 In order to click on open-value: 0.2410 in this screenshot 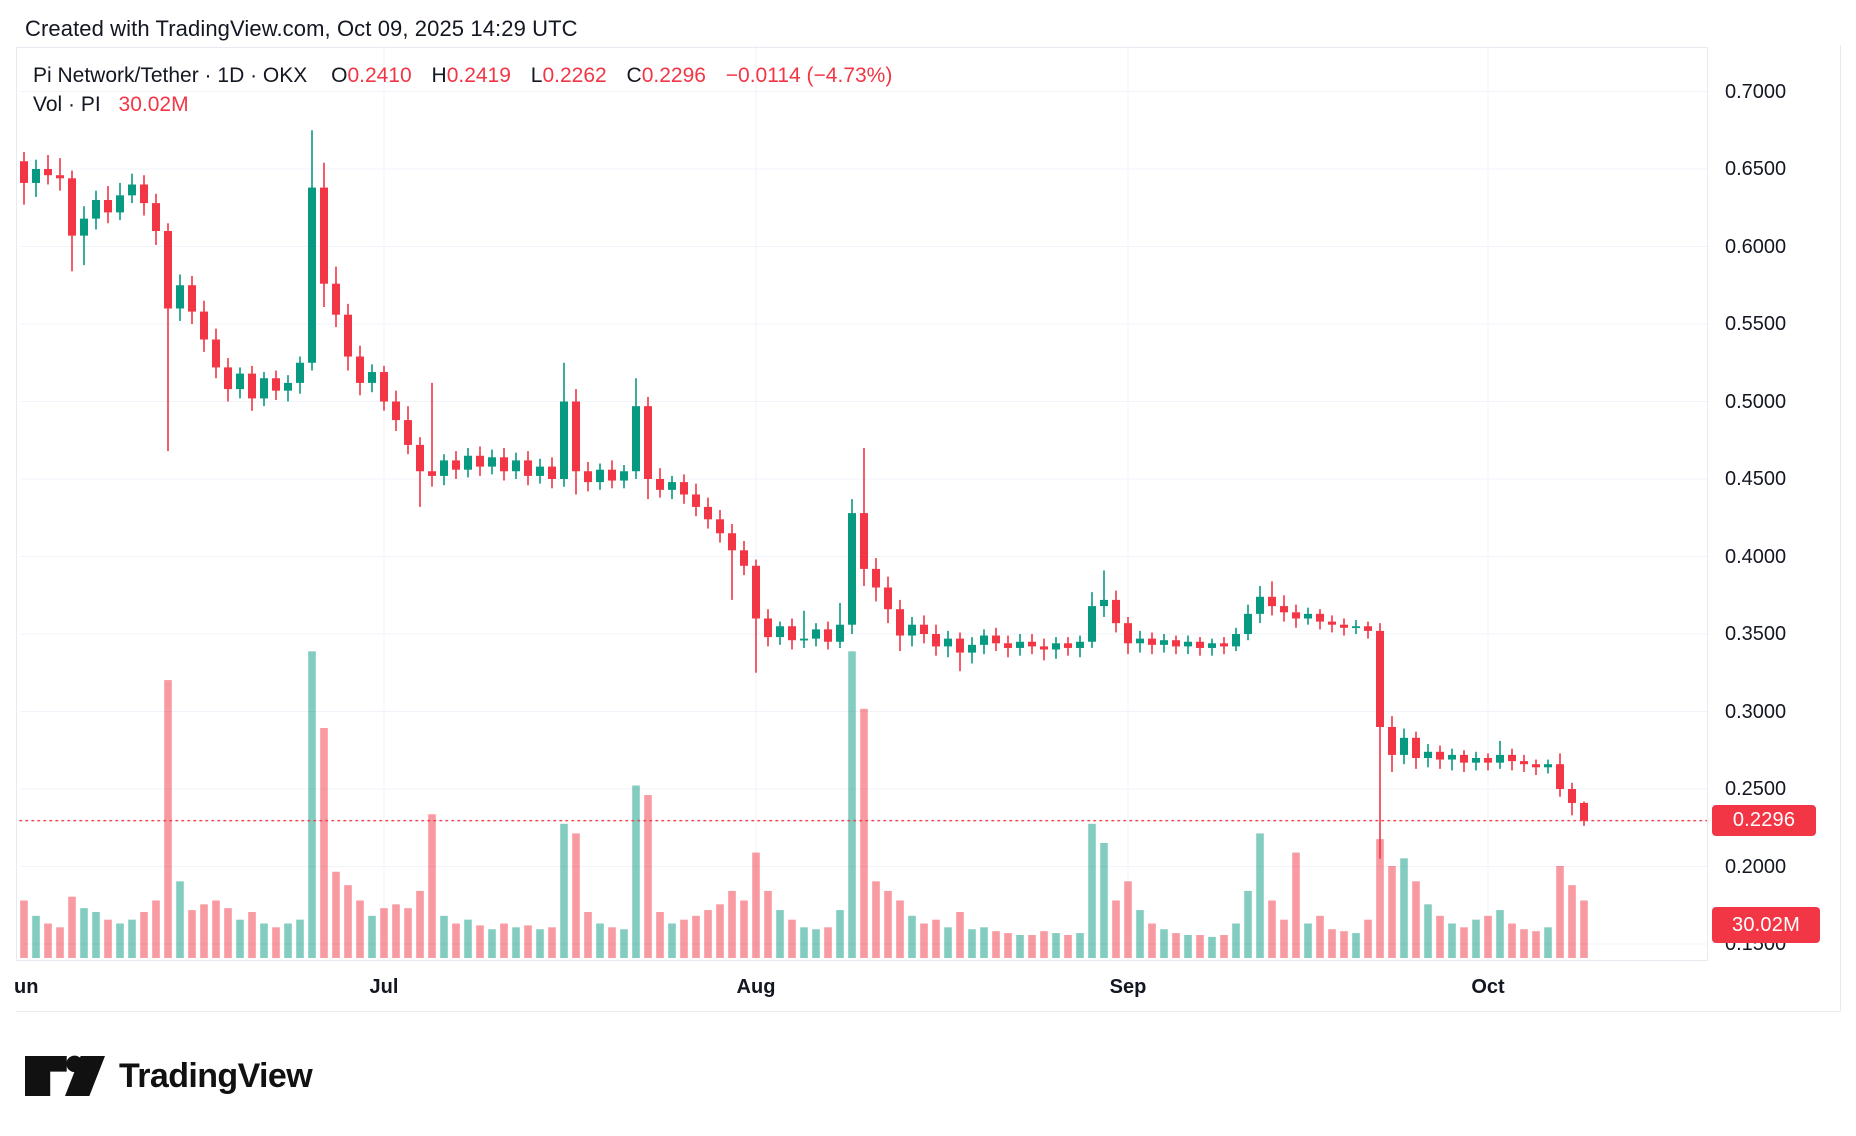, I will do `click(379, 75)`.